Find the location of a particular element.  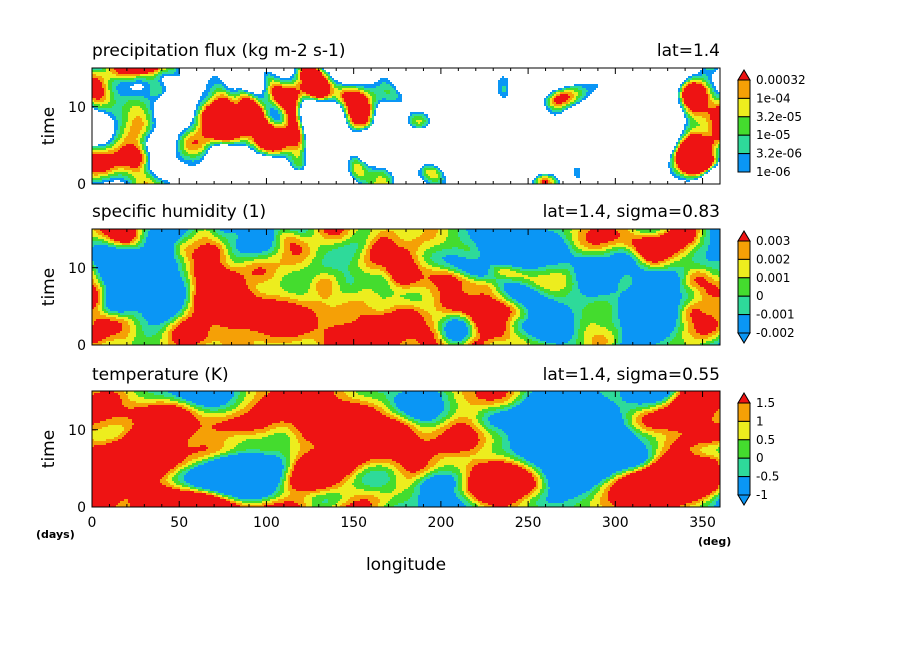

panel-1-title: precipitation flux (kg m-2 s-1) is located at coordinates (218, 51).